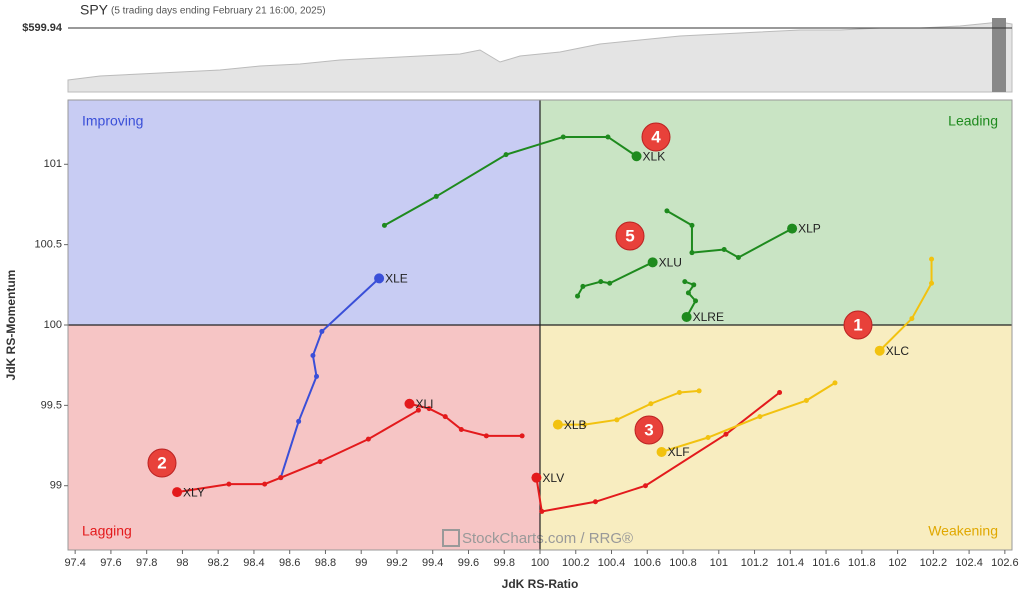  I want to click on x-tick-label: 100.4, so click(612, 563).